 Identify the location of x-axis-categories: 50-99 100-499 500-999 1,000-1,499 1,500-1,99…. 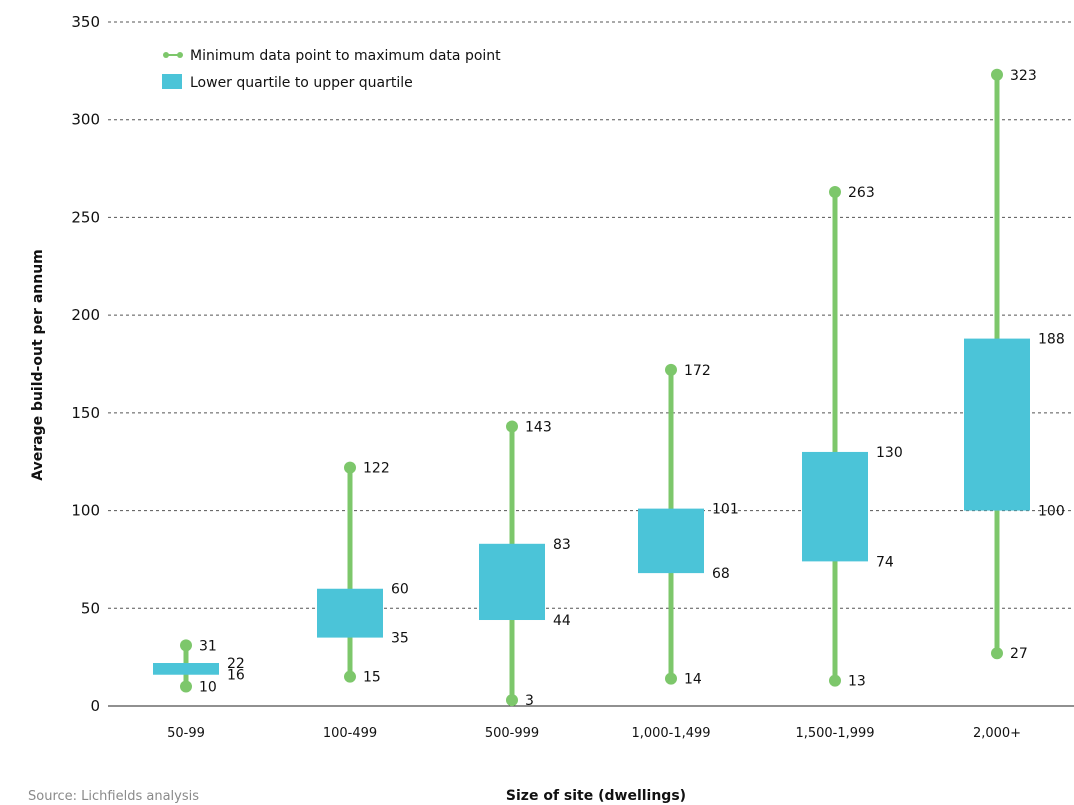
(594, 733).